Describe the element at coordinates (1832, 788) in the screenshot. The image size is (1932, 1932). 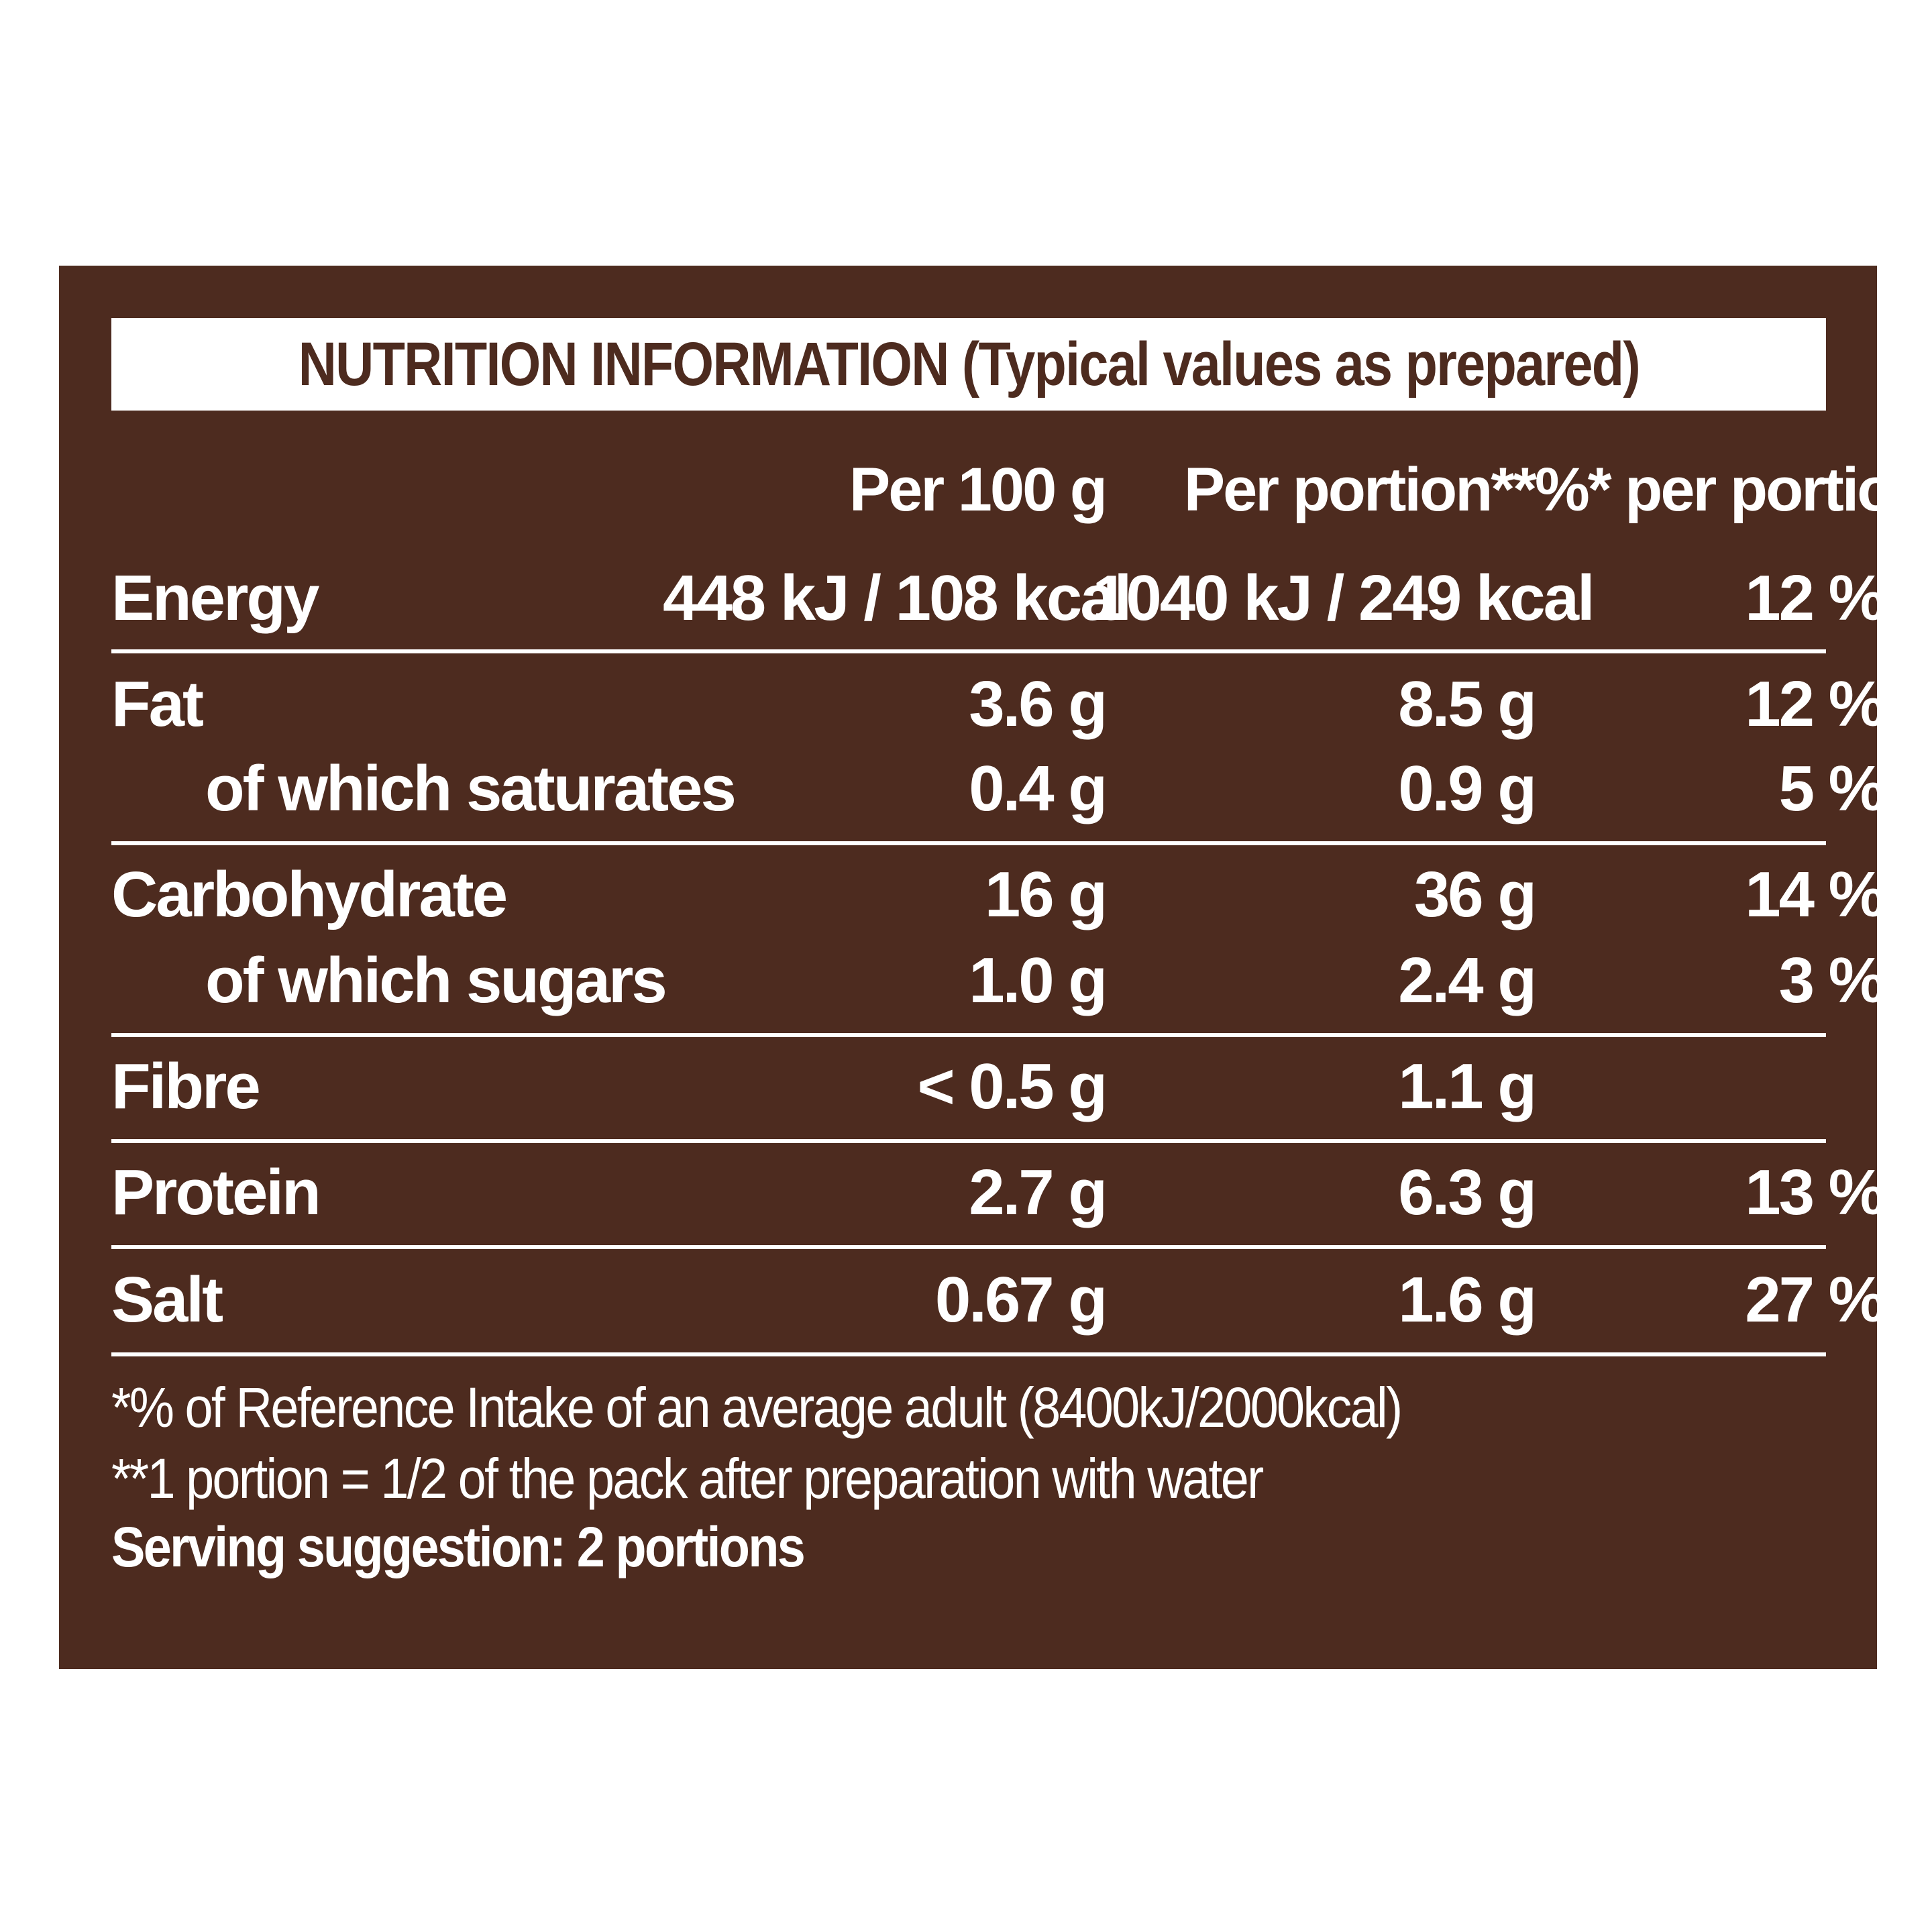
I see `saturates-ri: 5 %` at that location.